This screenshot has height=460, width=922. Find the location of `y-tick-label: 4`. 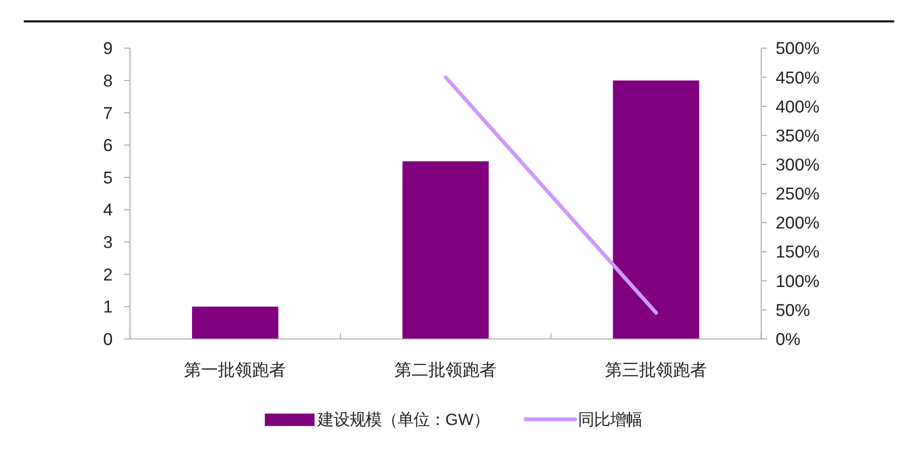

y-tick-label: 4 is located at coordinates (108, 210).